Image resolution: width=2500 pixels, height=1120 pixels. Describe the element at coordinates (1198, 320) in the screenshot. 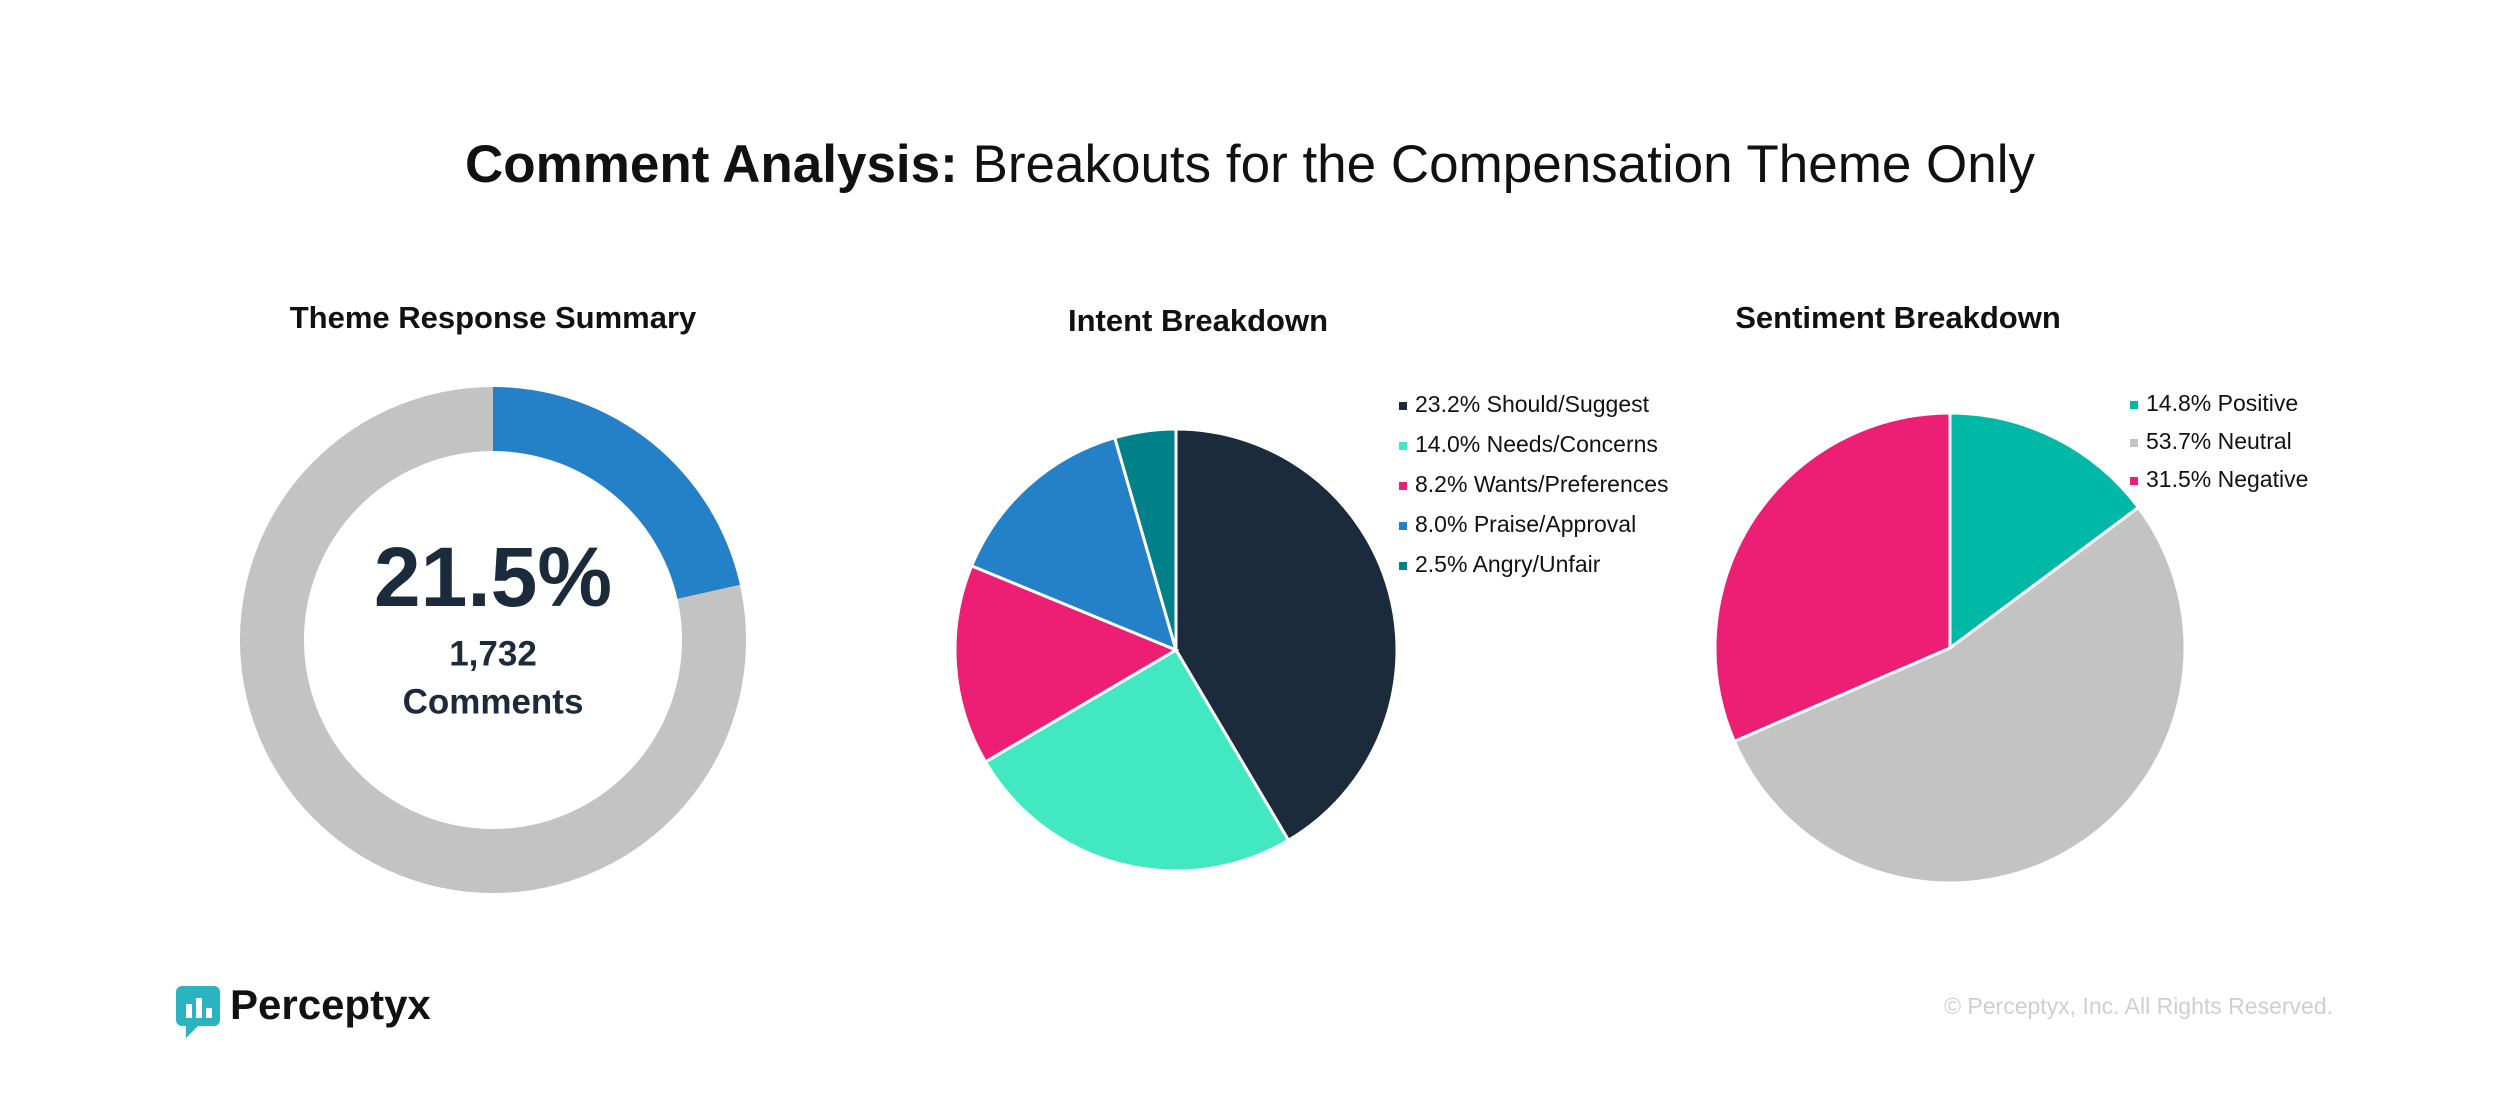

I see `chart-title: Intent Breakdown` at that location.